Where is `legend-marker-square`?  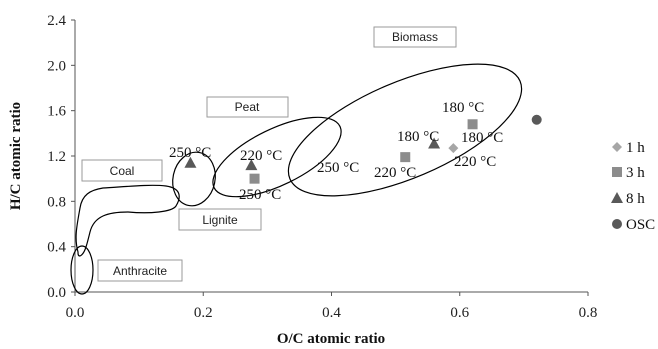 legend-marker-square is located at coordinates (617, 172).